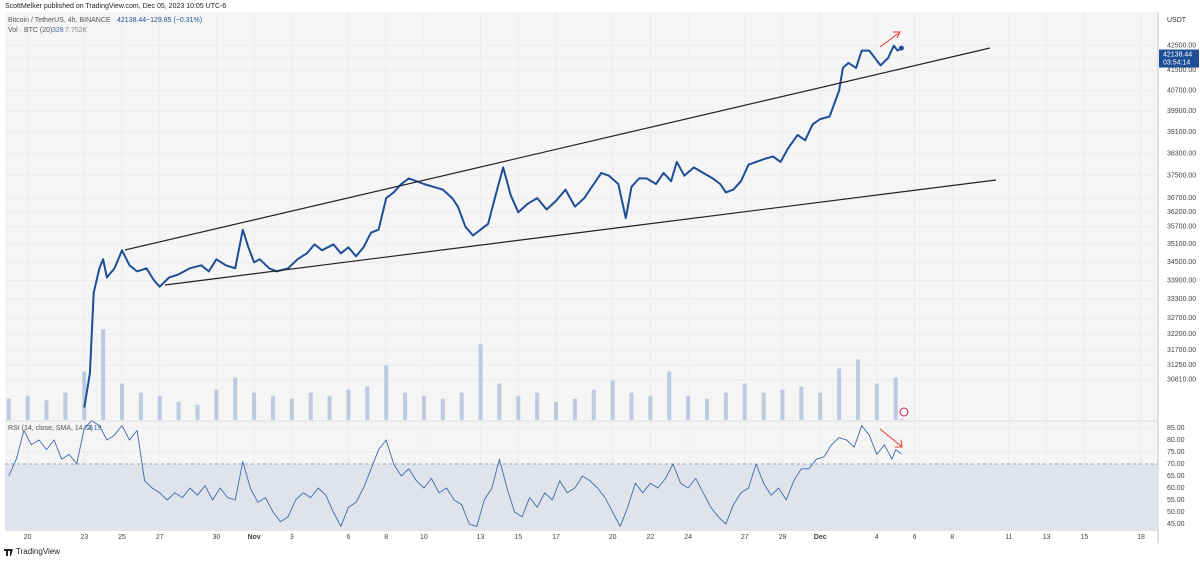 The image size is (1200, 561). Describe the element at coordinates (1181, 280) in the screenshot. I see `y-tick-label: 33900.00` at that location.